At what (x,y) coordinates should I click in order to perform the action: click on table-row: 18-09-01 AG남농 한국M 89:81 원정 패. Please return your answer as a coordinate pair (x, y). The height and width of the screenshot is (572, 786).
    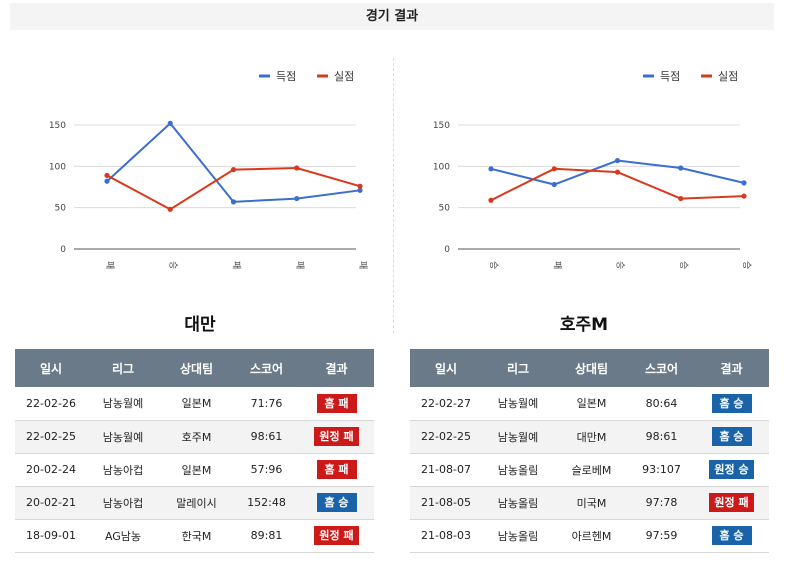
    Looking at the image, I should click on (194, 536).